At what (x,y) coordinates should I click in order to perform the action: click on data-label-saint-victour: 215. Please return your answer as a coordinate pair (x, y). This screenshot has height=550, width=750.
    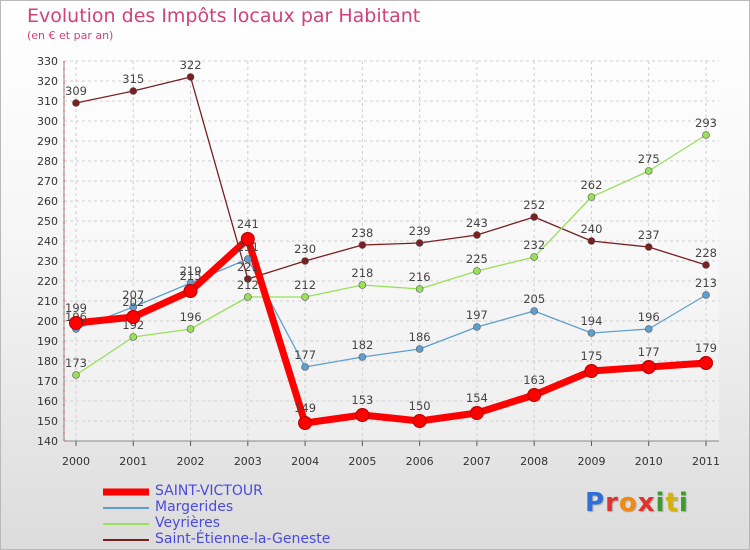
    Looking at the image, I should click on (191, 276).